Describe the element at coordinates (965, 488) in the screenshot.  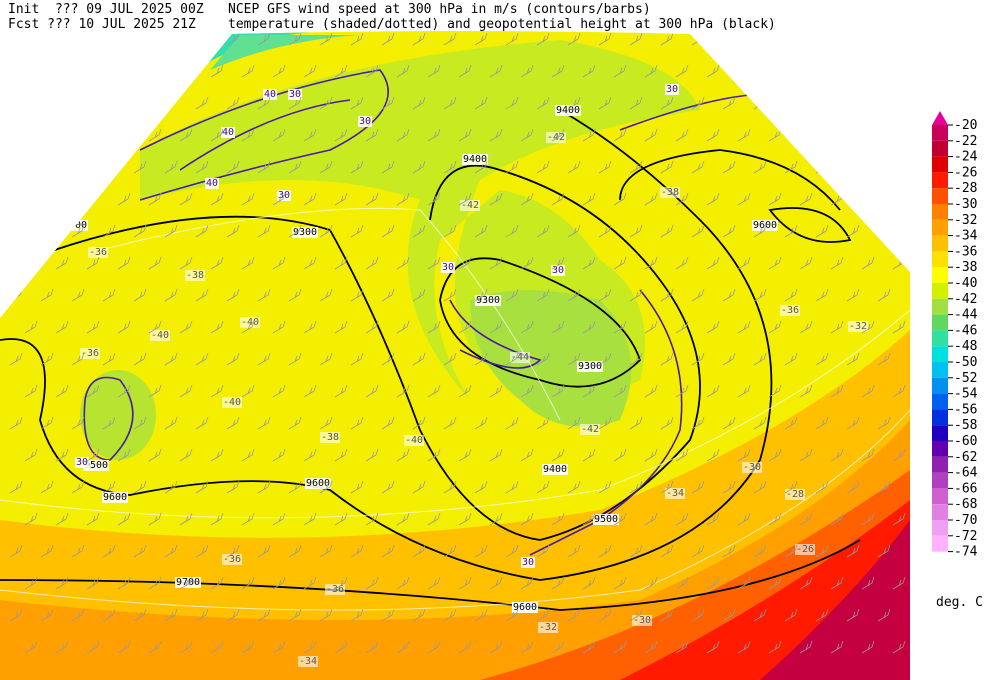
I see `colorbar-label: -66` at that location.